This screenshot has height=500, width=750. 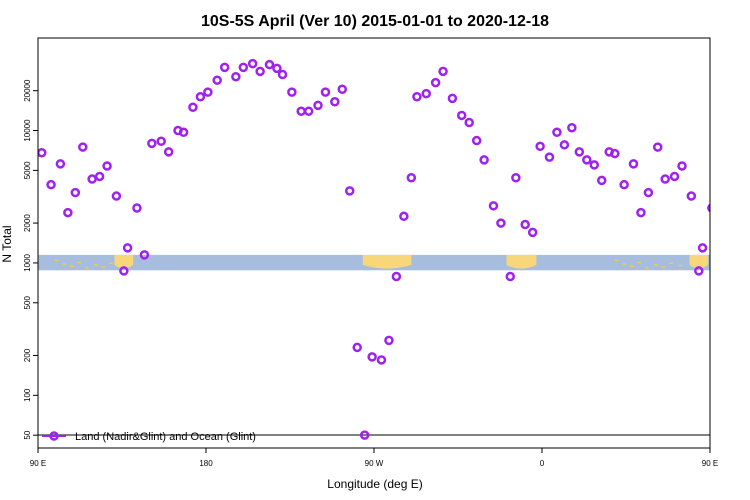 What do you see at coordinates (27, 303) in the screenshot?
I see `y-tick-label: 500` at bounding box center [27, 303].